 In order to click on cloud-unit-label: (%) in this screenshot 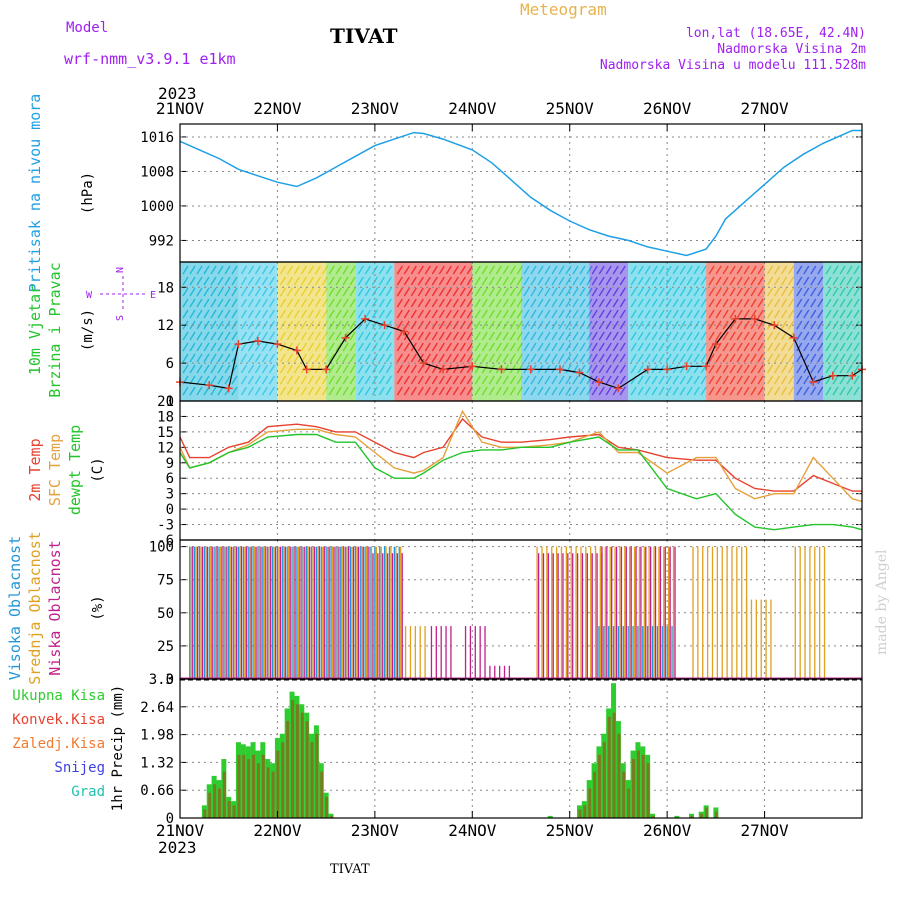, I will do `click(98, 607)`.